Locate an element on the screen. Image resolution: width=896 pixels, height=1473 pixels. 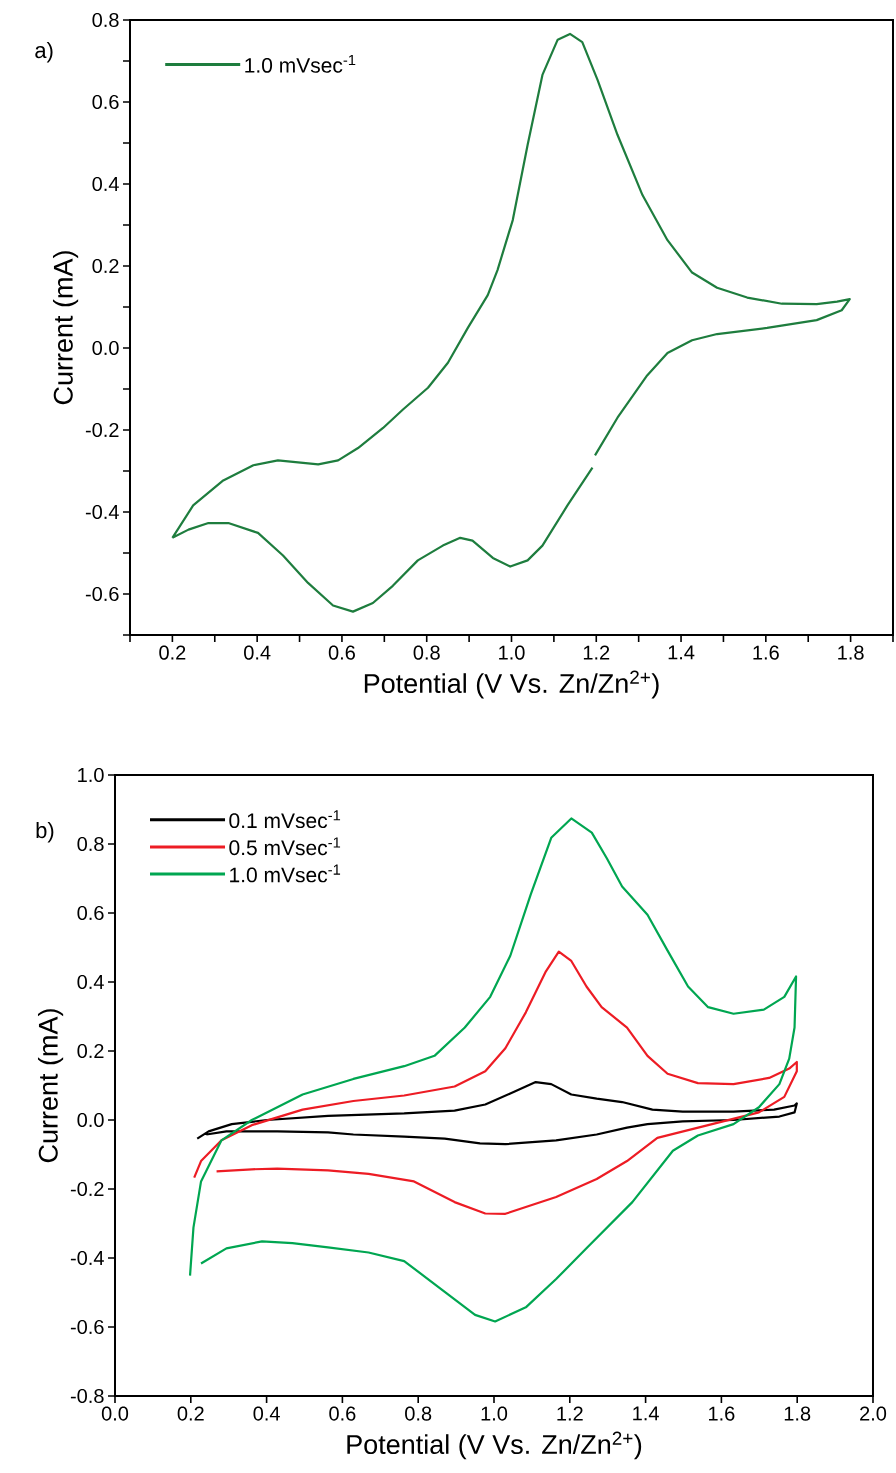
x-tick-label: 2.0 is located at coordinates (872, 1413).